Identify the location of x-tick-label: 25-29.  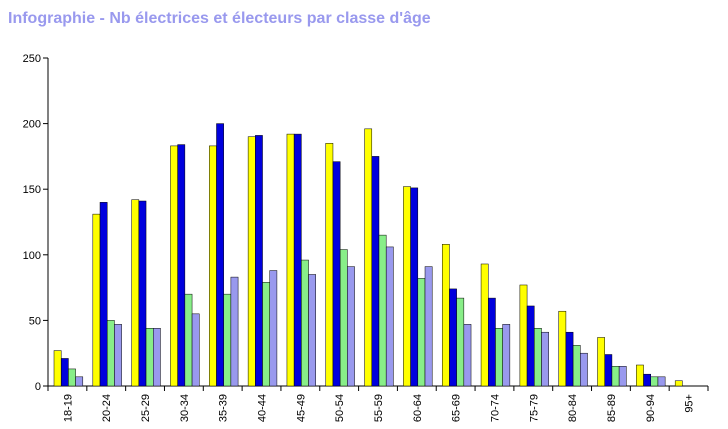
(146, 408).